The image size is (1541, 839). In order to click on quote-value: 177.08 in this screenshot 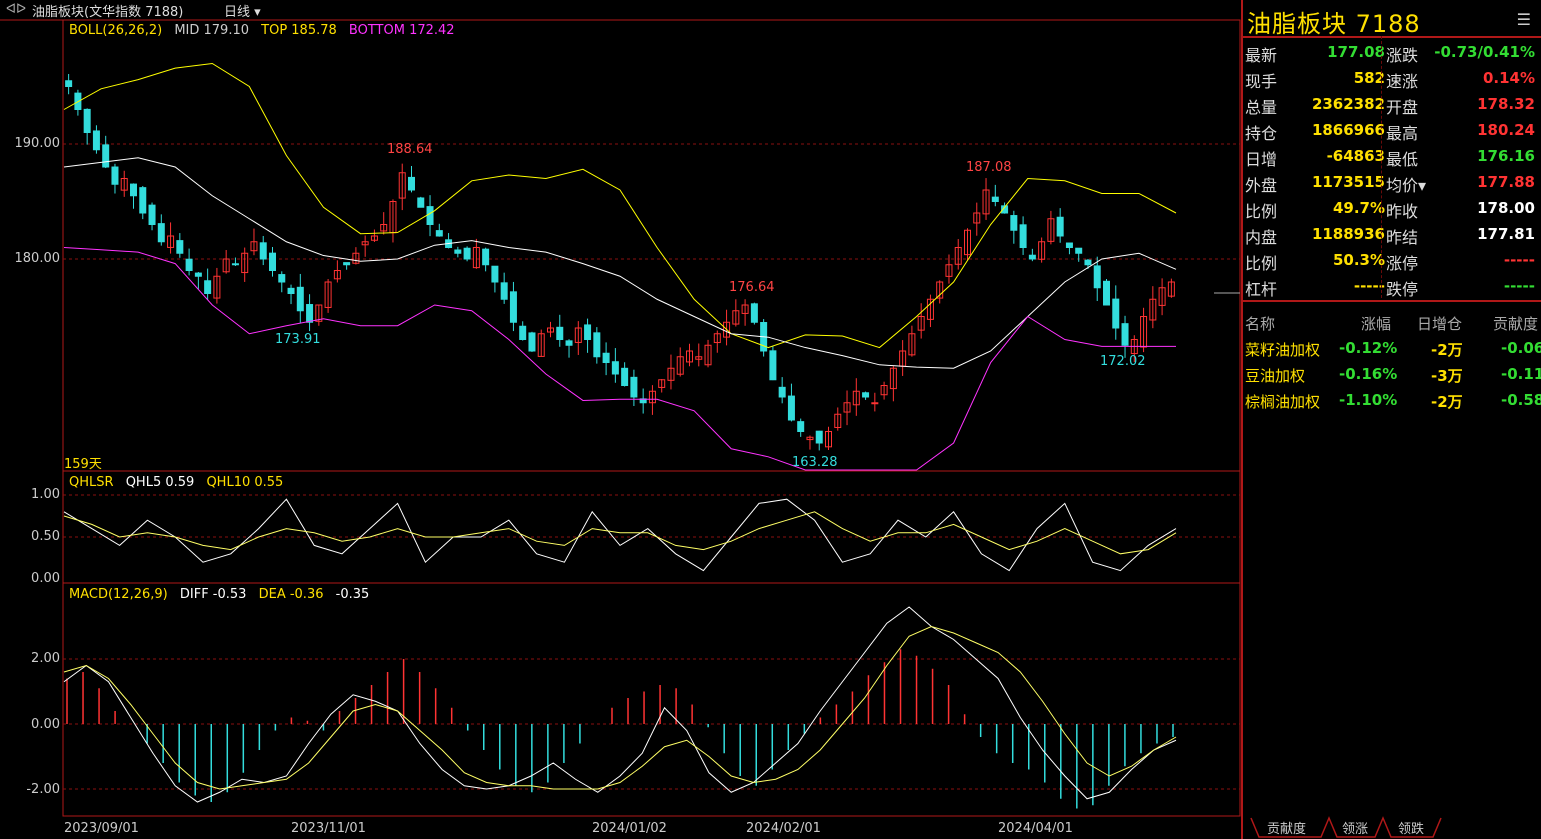, I will do `click(1356, 52)`.